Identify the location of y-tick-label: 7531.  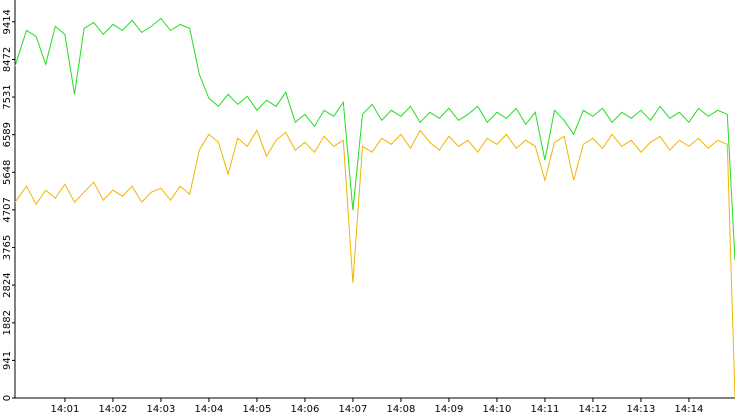
(7, 96).